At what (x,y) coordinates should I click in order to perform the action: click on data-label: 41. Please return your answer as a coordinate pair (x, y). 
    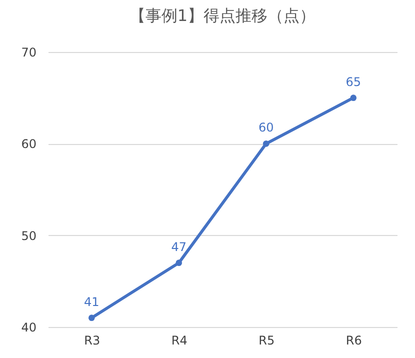
    Looking at the image, I should click on (92, 301).